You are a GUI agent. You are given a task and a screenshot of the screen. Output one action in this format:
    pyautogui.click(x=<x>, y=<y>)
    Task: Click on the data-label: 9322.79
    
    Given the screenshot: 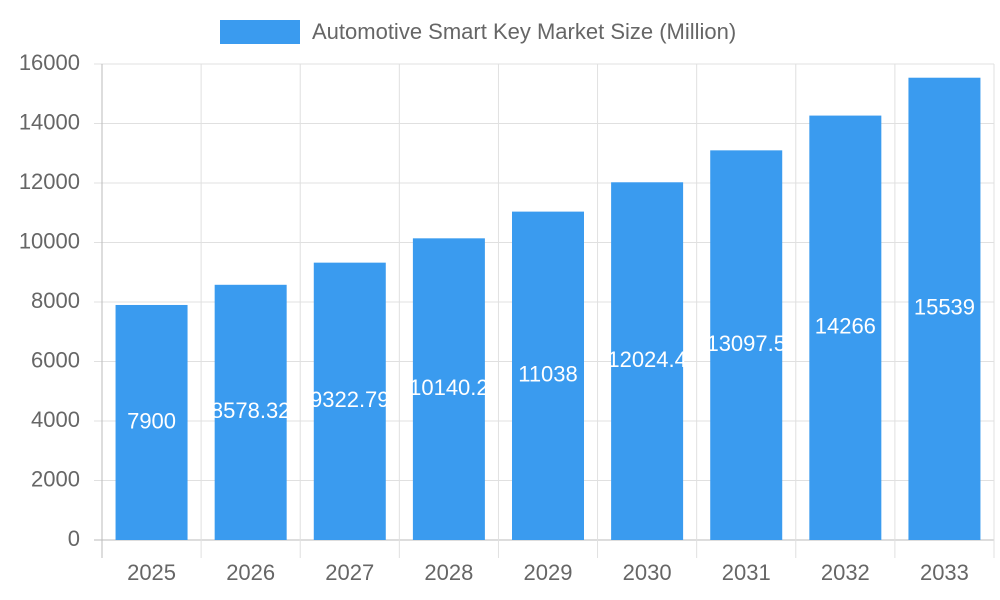 What is the action you would take?
    pyautogui.click(x=350, y=399)
    